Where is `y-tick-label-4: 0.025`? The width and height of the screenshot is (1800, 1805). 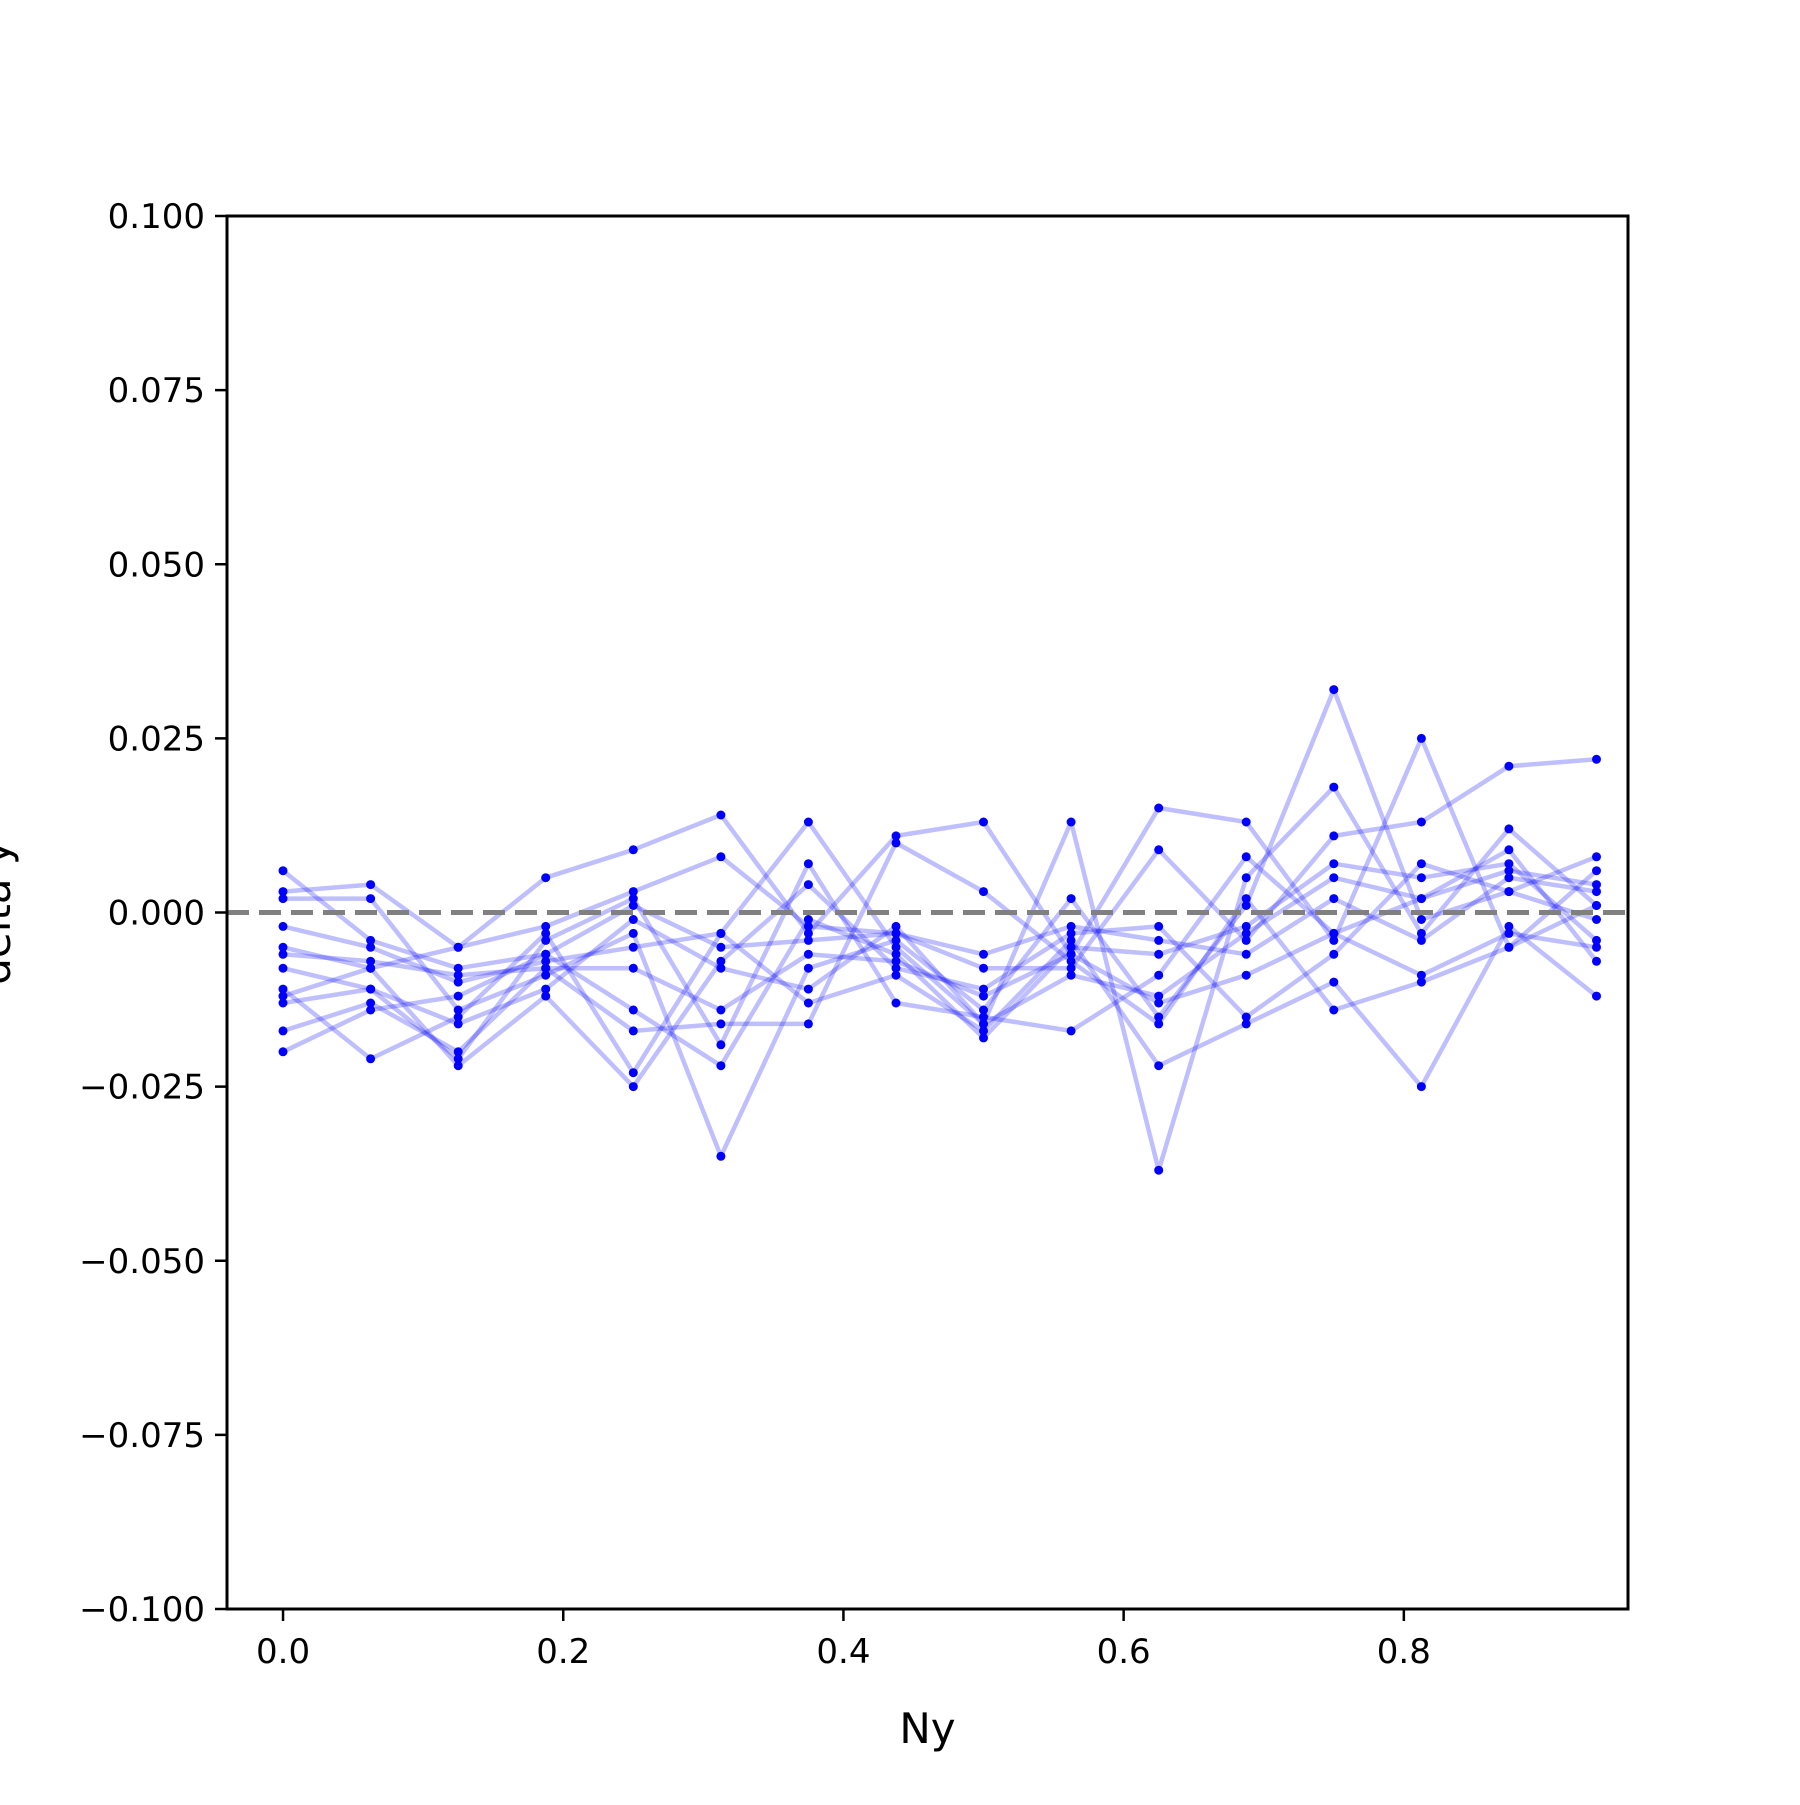 y-tick-label-4: 0.025 is located at coordinates (156, 739).